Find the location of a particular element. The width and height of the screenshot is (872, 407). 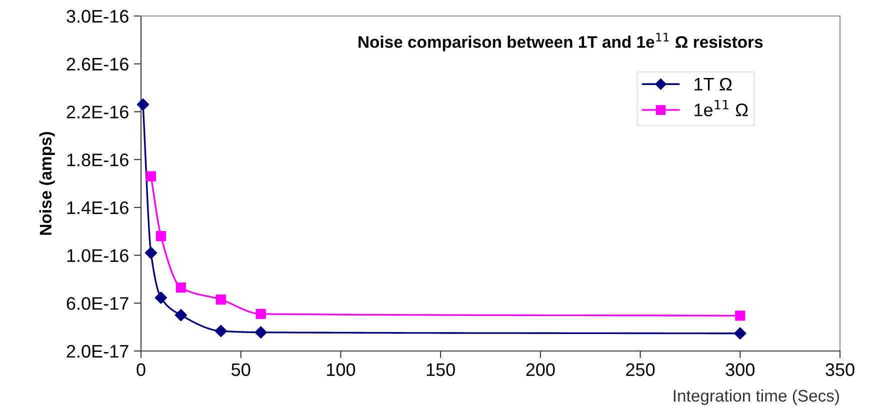

x-tick-label: 300 is located at coordinates (740, 369).